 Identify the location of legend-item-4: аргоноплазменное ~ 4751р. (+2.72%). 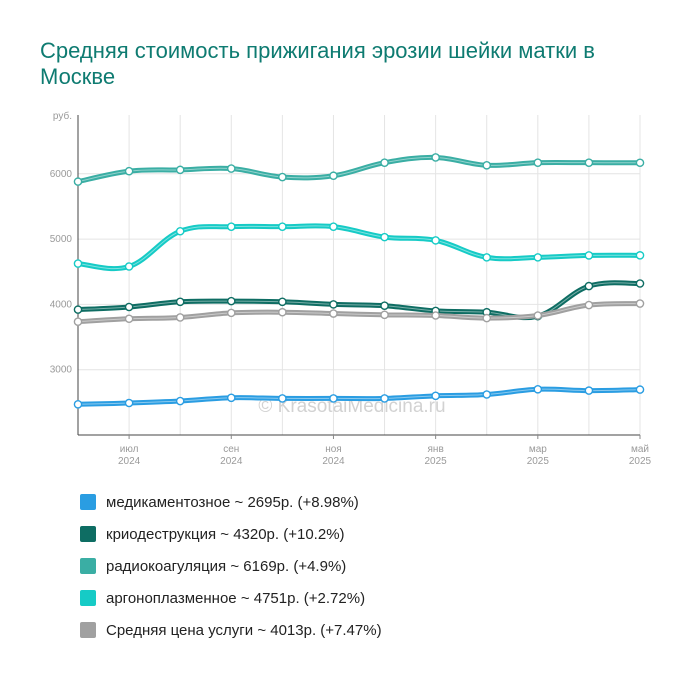
(231, 598).